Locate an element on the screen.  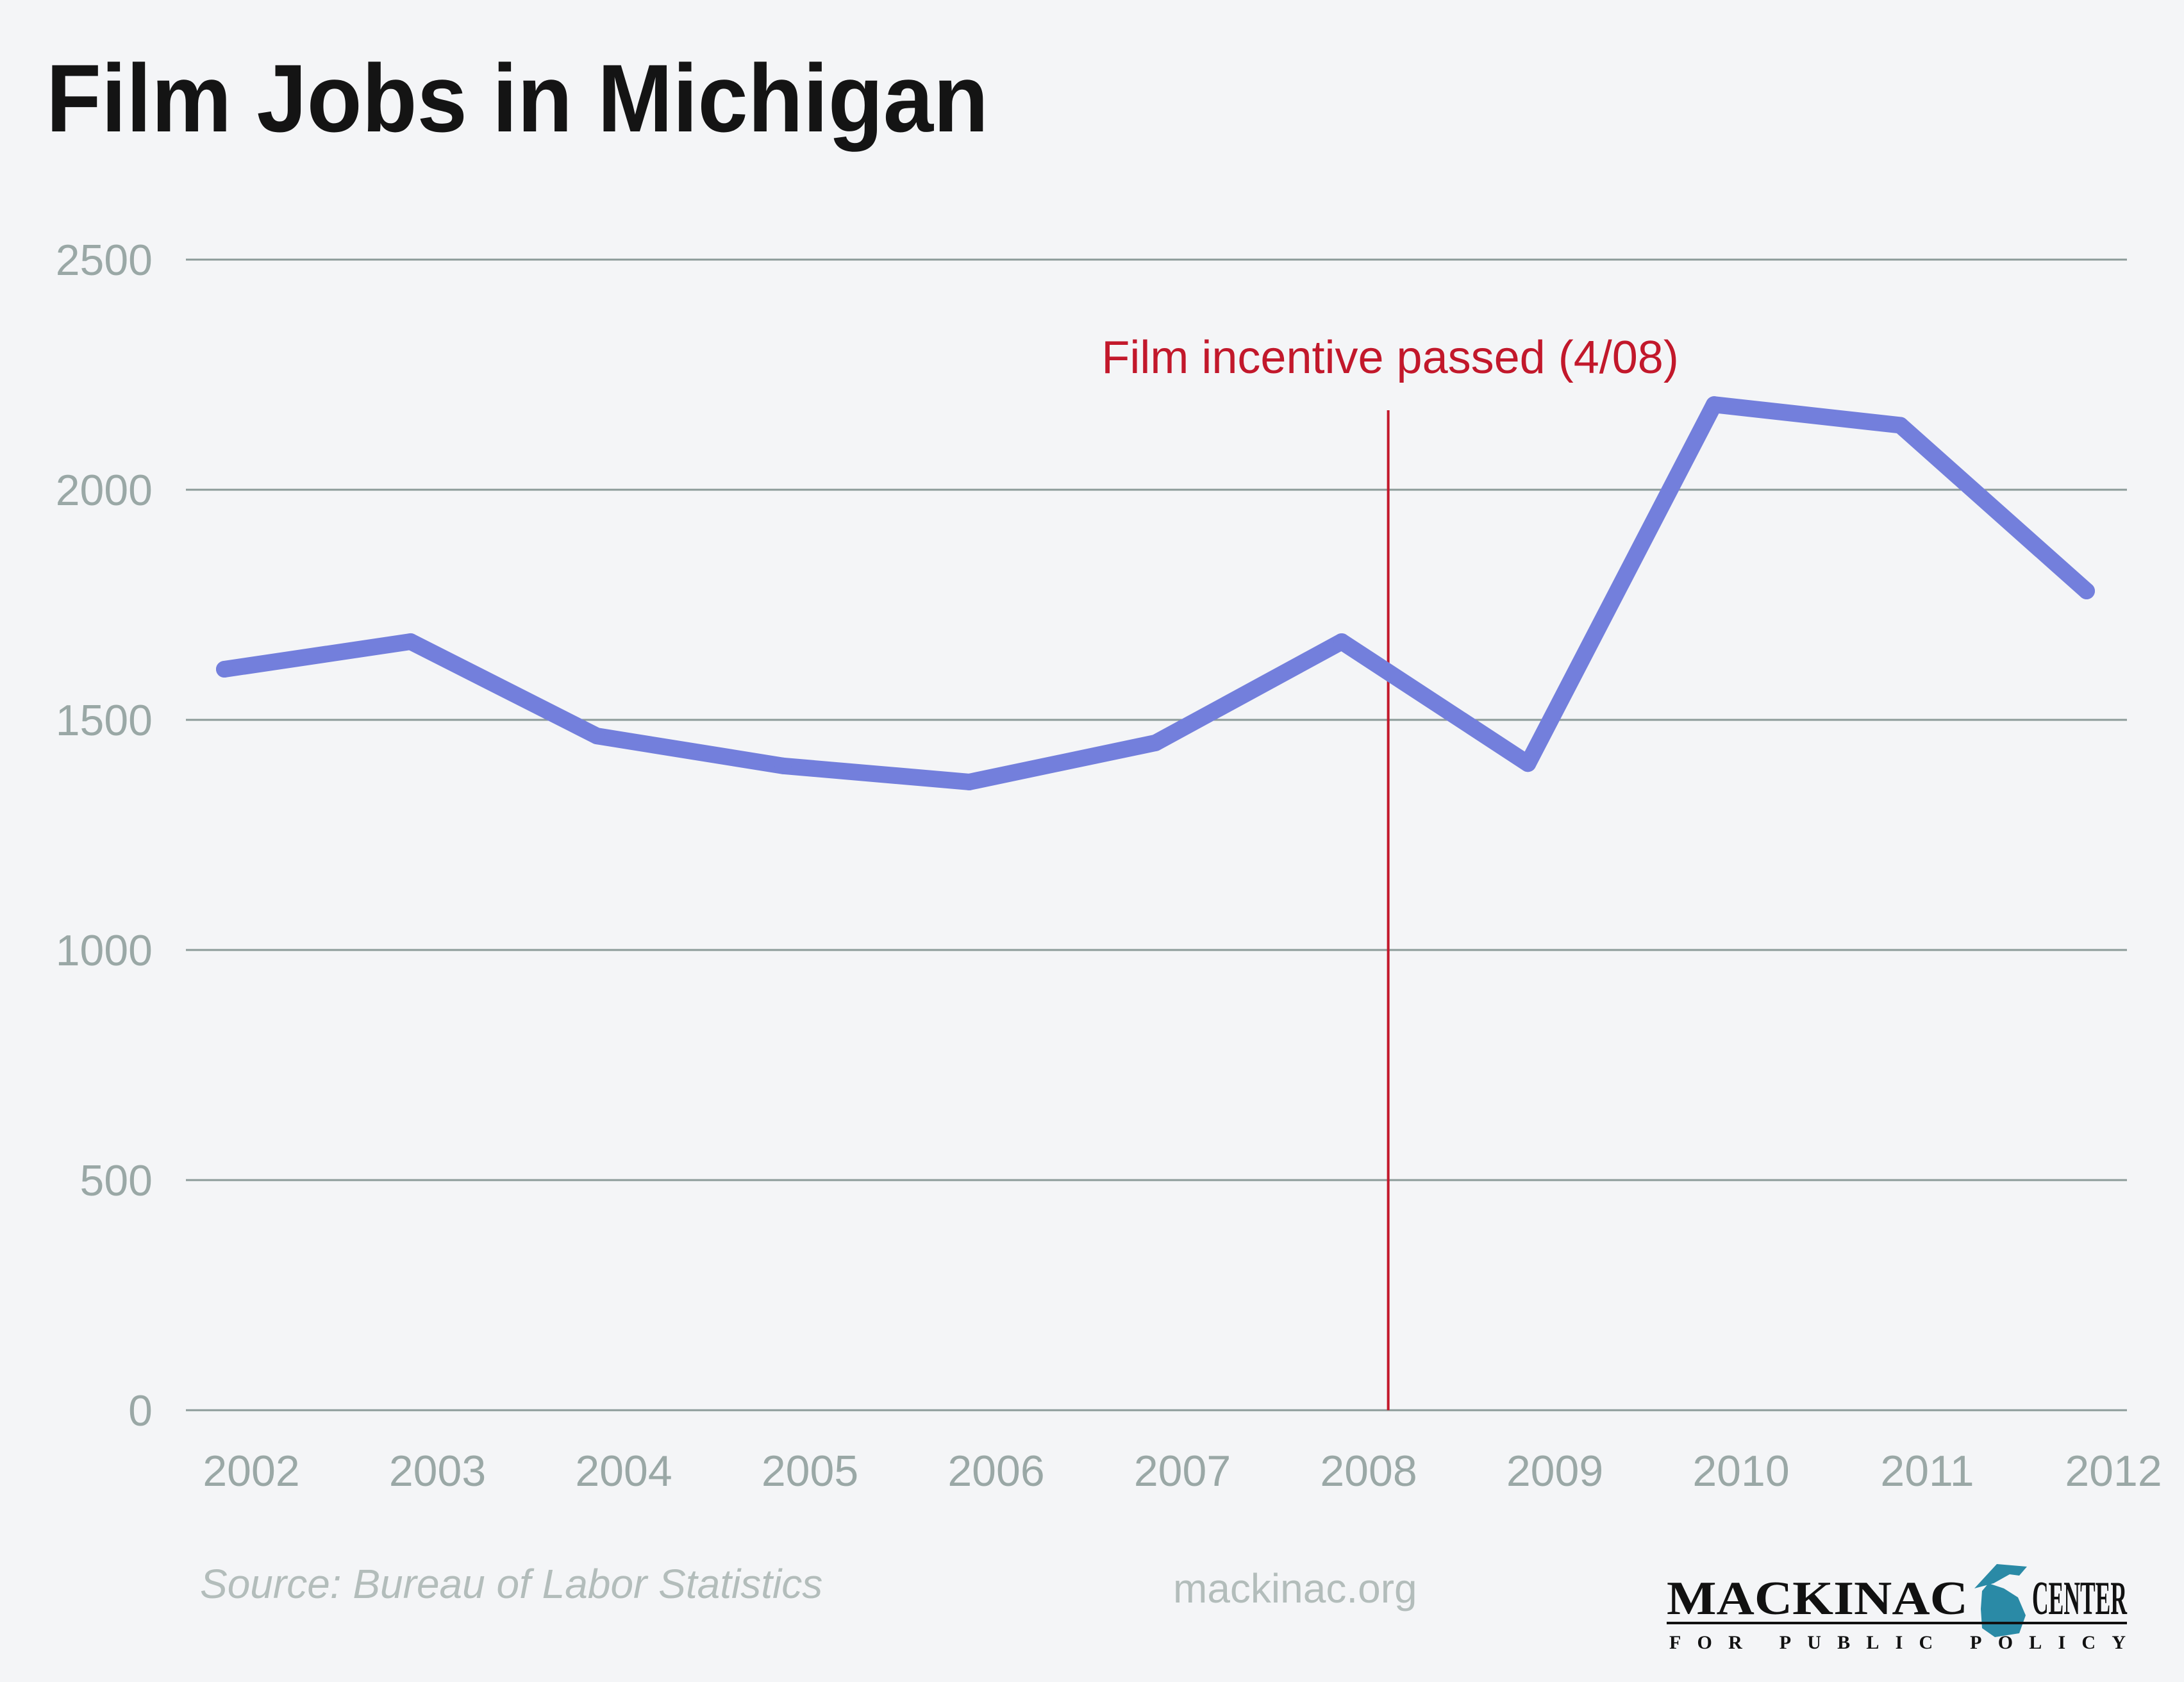
x-tick-label: 2007 is located at coordinates (1182, 1471).